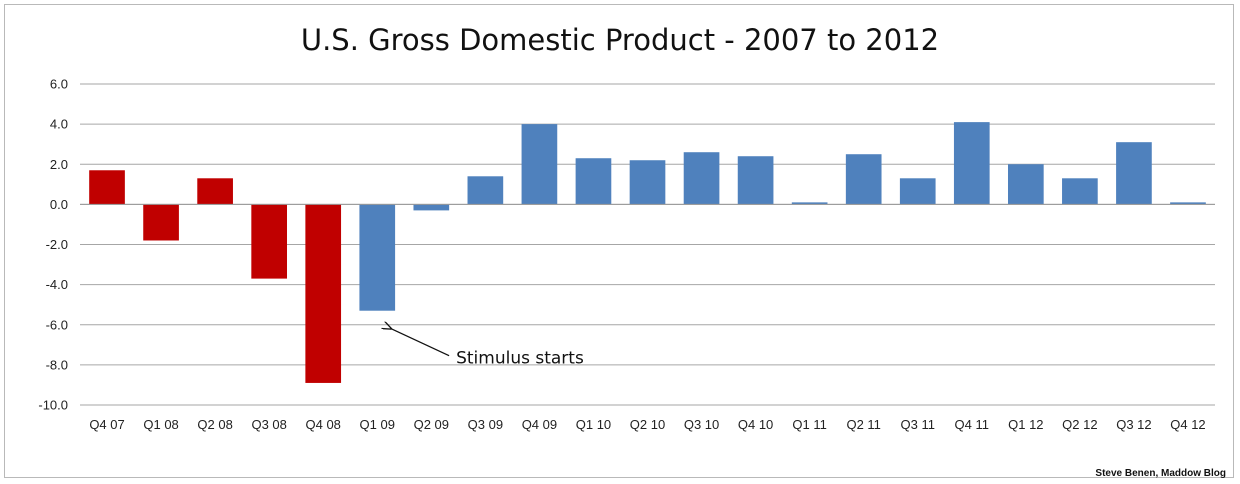 Image resolution: width=1240 pixels, height=484 pixels. I want to click on x-tick-label: Q1 08, so click(160, 424).